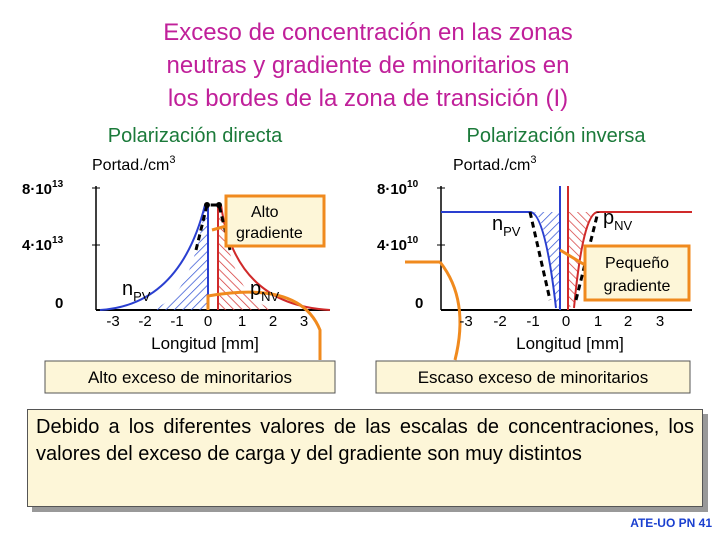  I want to click on y-tick-label: 8·10¹³, so click(43, 188).